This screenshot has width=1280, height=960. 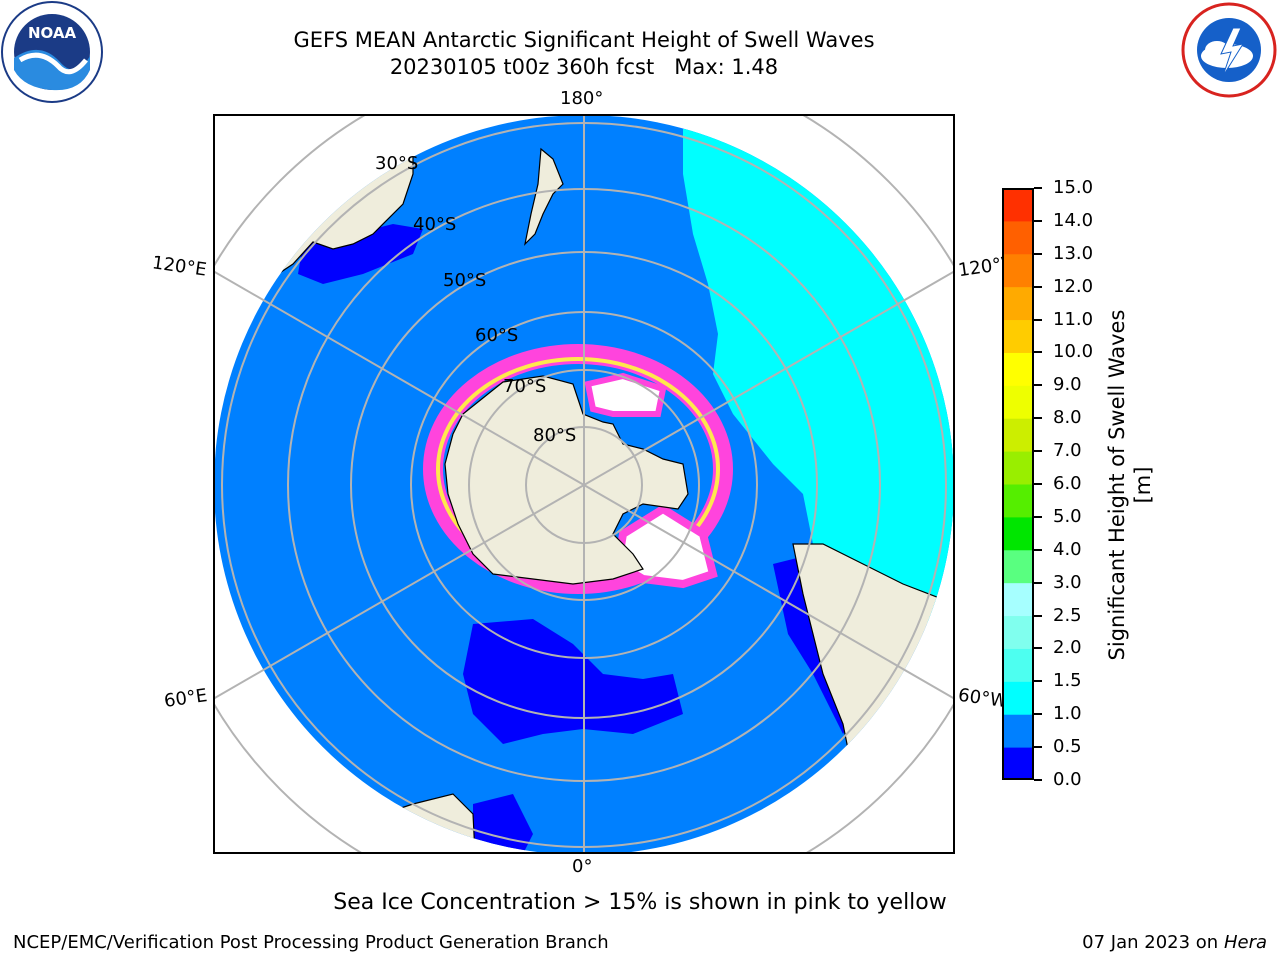 I want to click on colorbar, so click(x=1018, y=484).